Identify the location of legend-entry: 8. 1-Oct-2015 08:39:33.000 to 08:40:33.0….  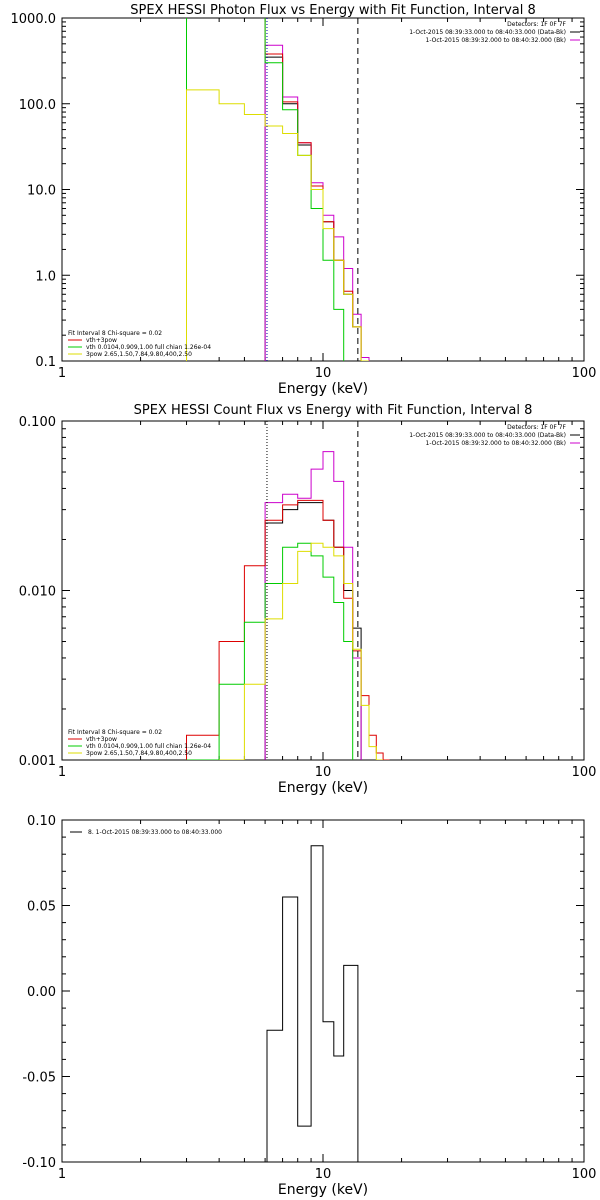
(155, 832).